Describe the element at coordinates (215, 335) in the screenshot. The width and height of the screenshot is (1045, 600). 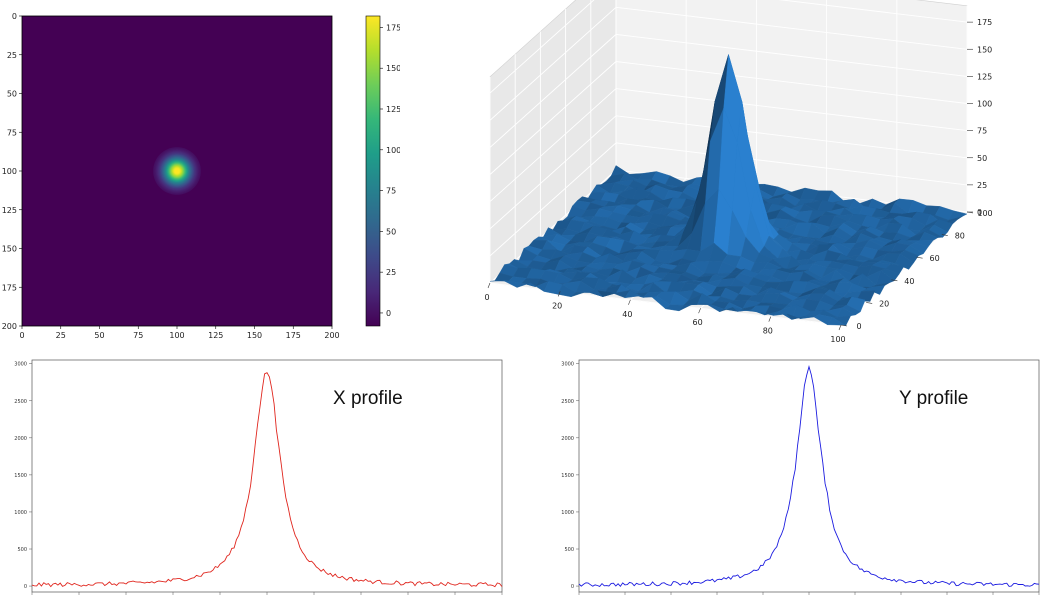
I see `heatmap-x-tick-label: 125` at that location.